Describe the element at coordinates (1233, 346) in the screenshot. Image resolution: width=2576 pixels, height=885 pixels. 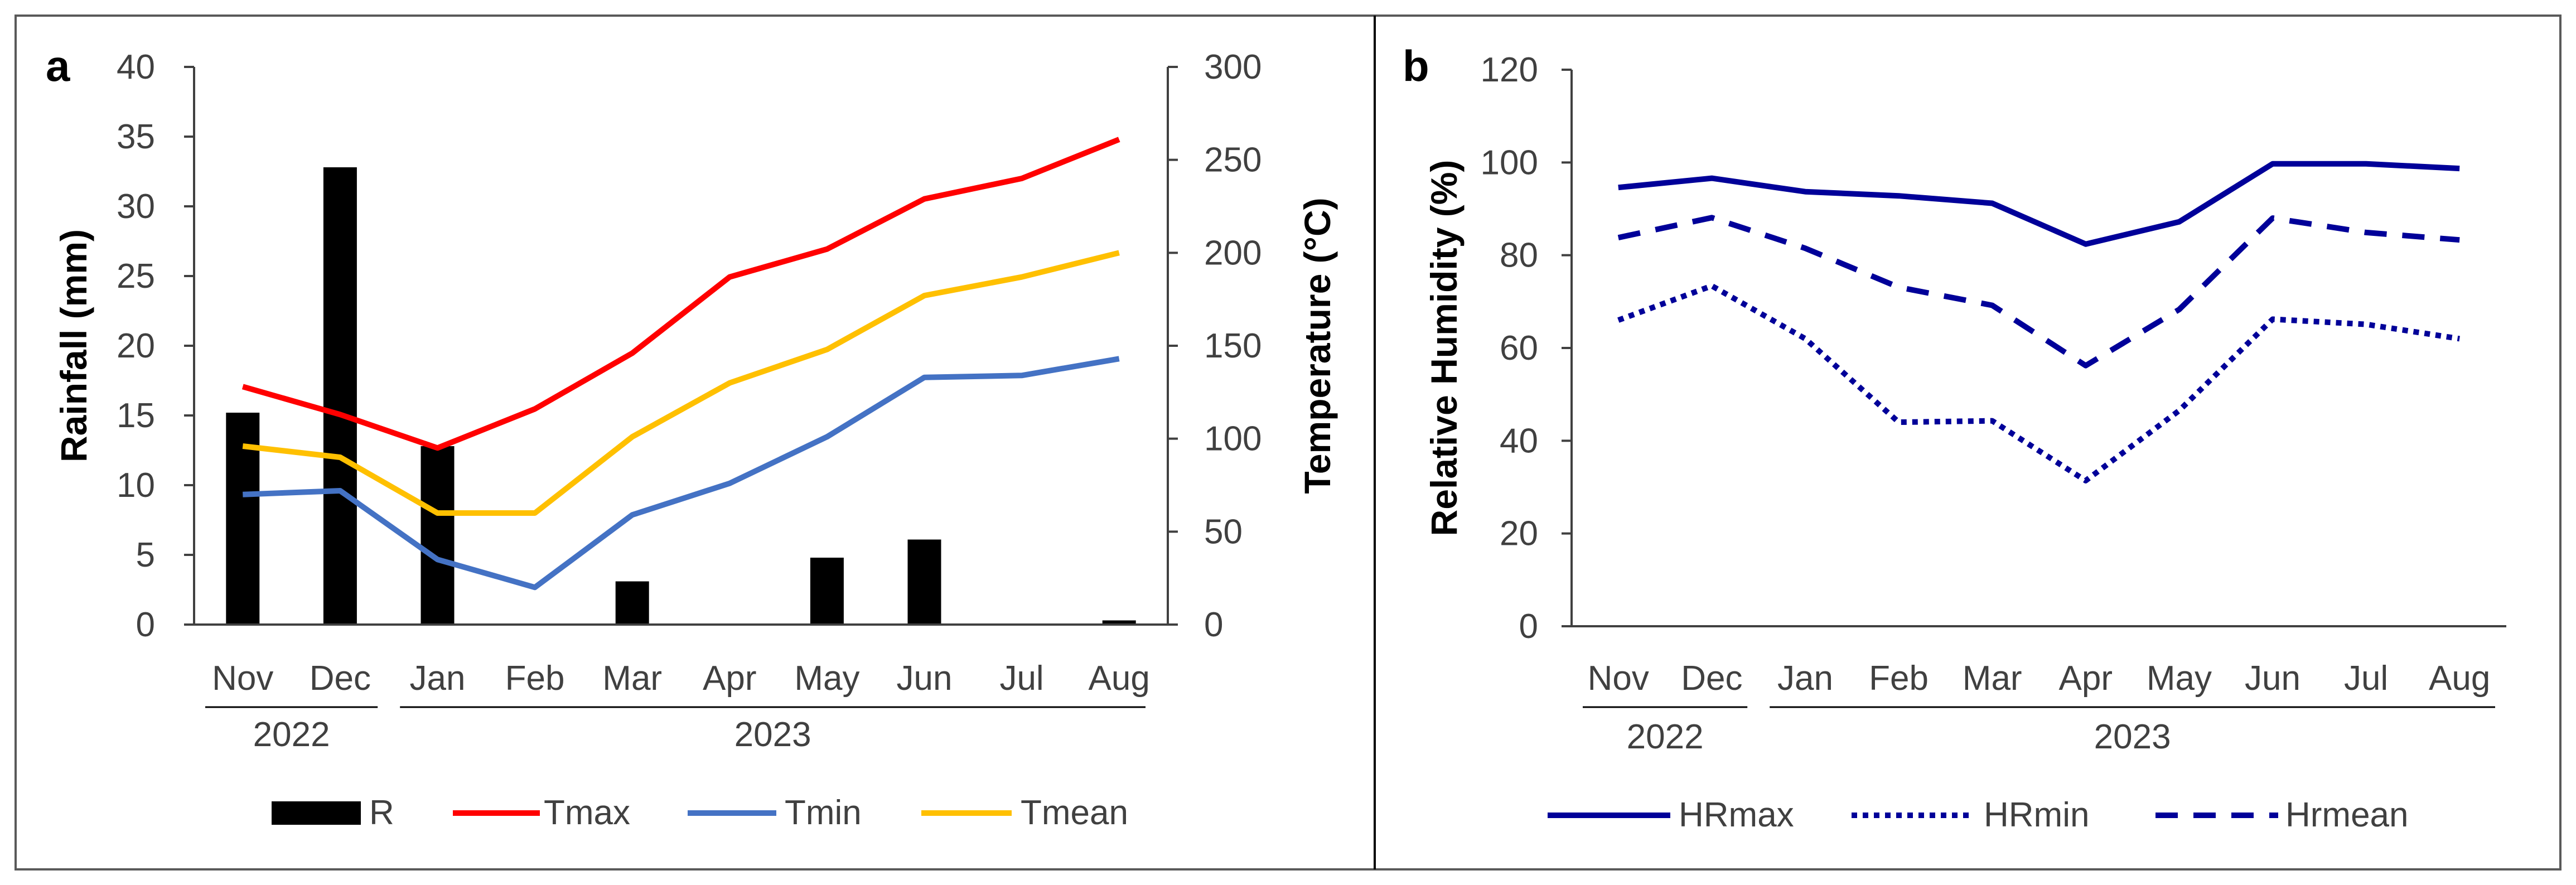
I see `right-tick-label-150: 150` at that location.